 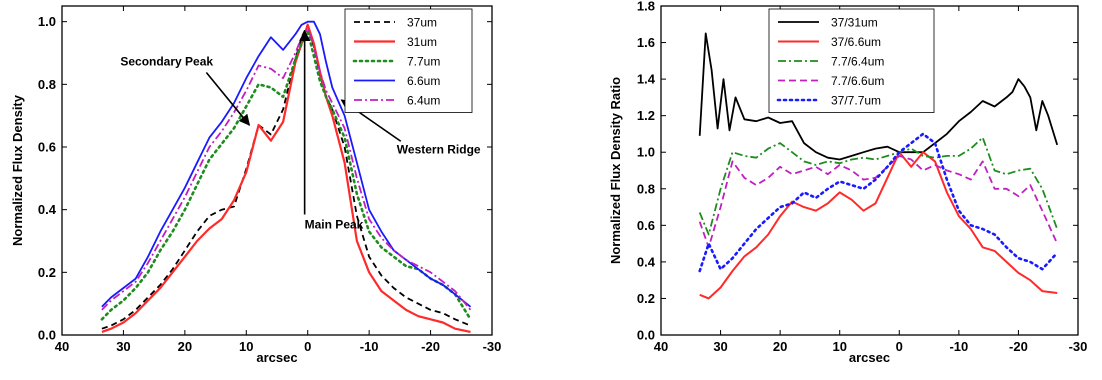 What do you see at coordinates (646, 42) in the screenshot?
I see `right-y-tick-label: 1.6` at bounding box center [646, 42].